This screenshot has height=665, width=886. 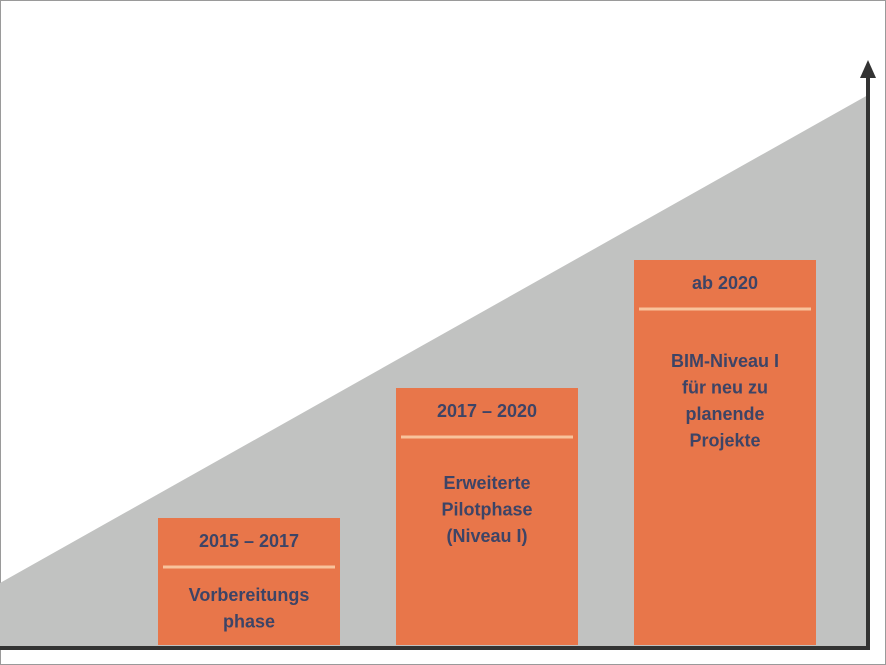 I want to click on phase-label: phase, so click(x=249, y=621).